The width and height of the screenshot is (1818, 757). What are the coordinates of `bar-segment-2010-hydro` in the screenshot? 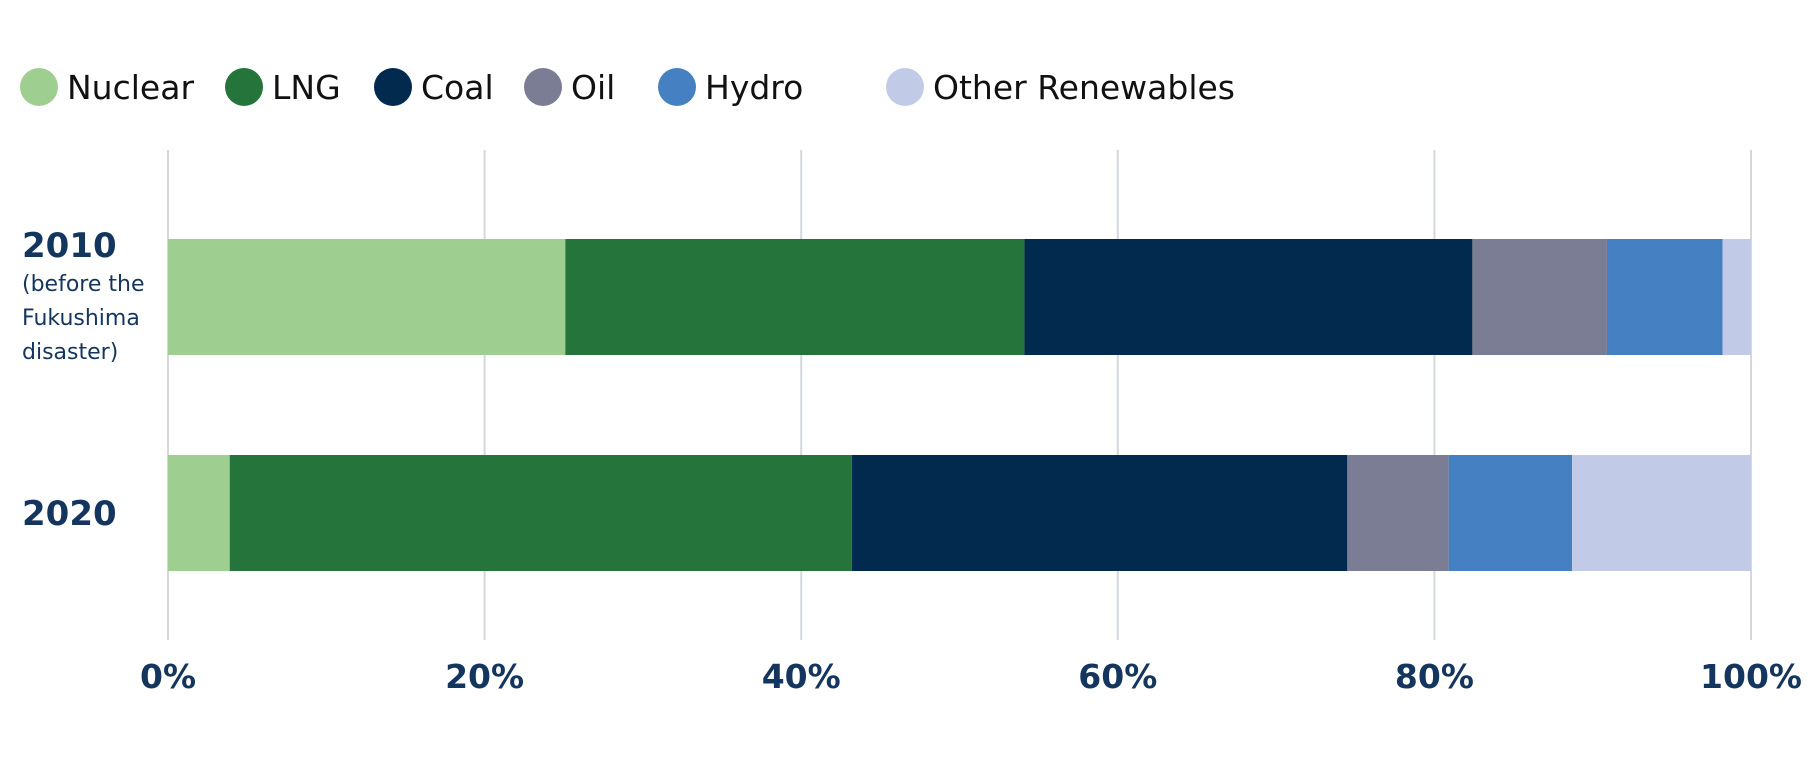 It's located at (1664, 297).